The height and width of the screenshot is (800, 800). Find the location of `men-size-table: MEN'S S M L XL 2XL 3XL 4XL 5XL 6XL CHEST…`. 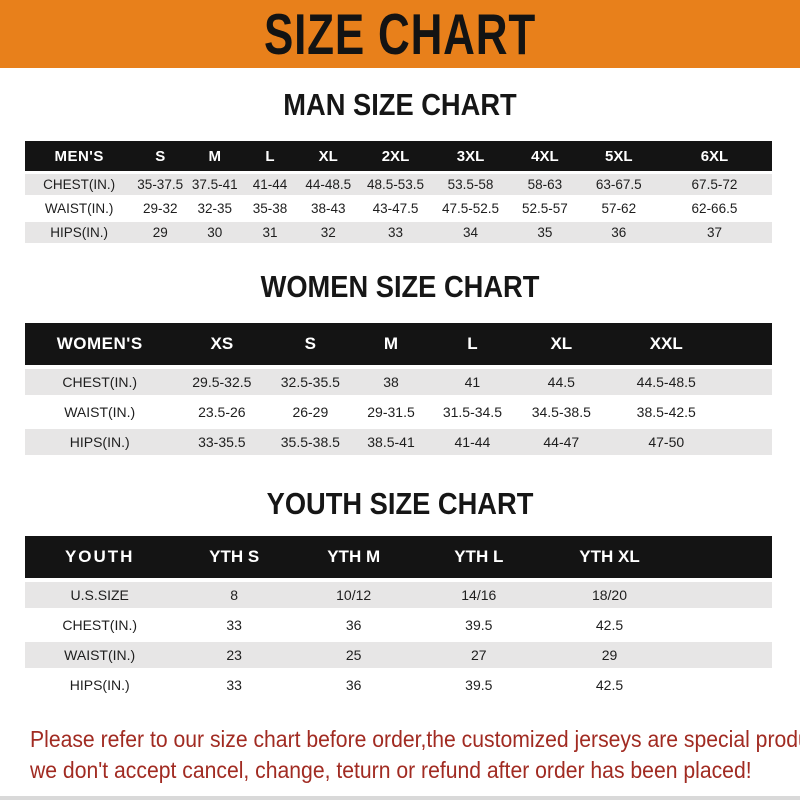

men-size-table: MEN'S S M L XL 2XL 3XL 4XL 5XL 6XL CHEST… is located at coordinates (398, 192).